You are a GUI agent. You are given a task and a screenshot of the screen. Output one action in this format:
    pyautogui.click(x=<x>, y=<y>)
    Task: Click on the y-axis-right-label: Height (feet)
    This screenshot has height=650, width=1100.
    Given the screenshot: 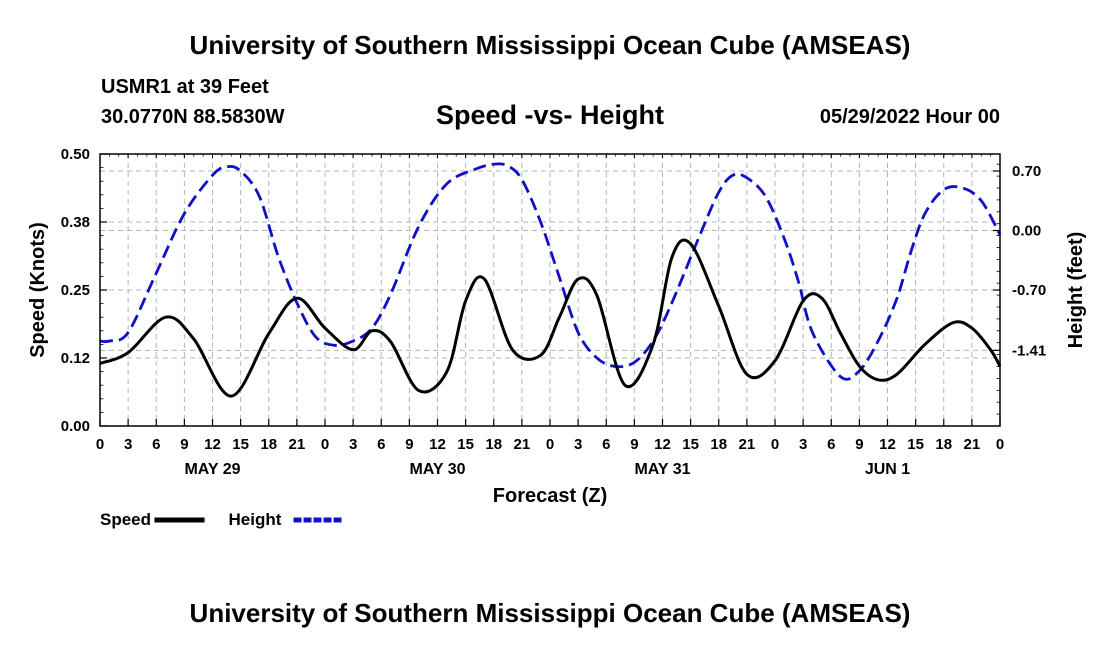 What is the action you would take?
    pyautogui.click(x=1076, y=290)
    